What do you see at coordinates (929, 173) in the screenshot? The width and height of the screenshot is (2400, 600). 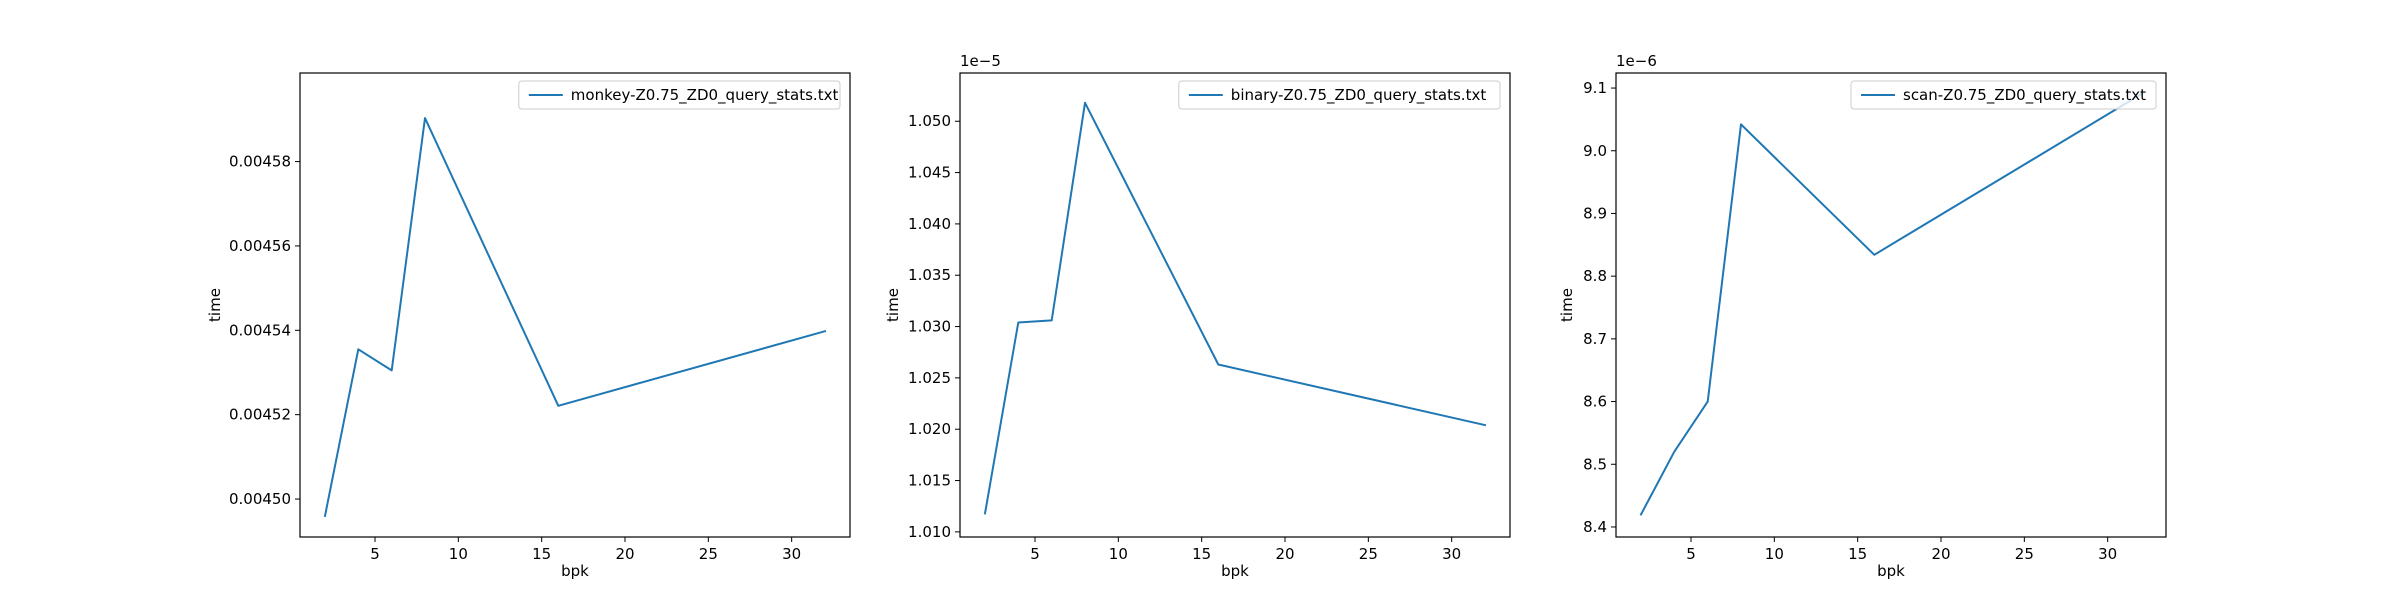 I see `y-tick-label: 1.045` at bounding box center [929, 173].